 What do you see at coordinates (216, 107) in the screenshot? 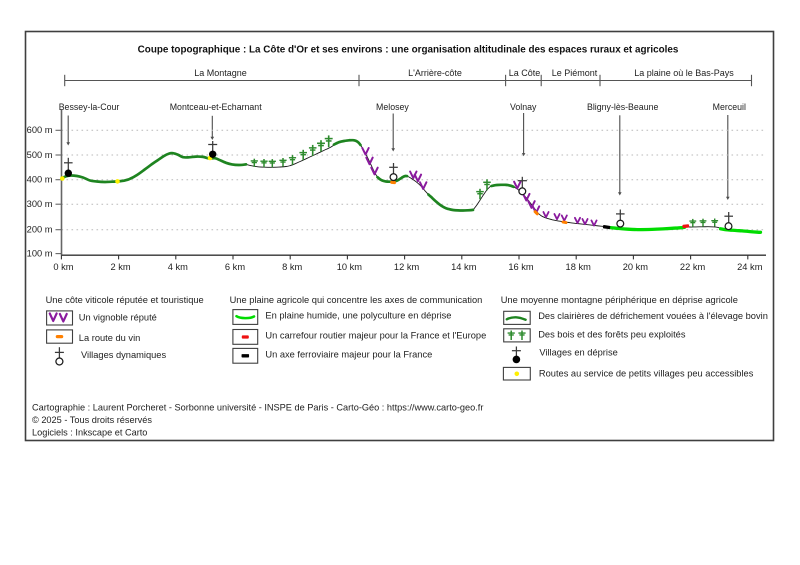
I see `svg-text: Montceau-et-Echarnant` at bounding box center [216, 107].